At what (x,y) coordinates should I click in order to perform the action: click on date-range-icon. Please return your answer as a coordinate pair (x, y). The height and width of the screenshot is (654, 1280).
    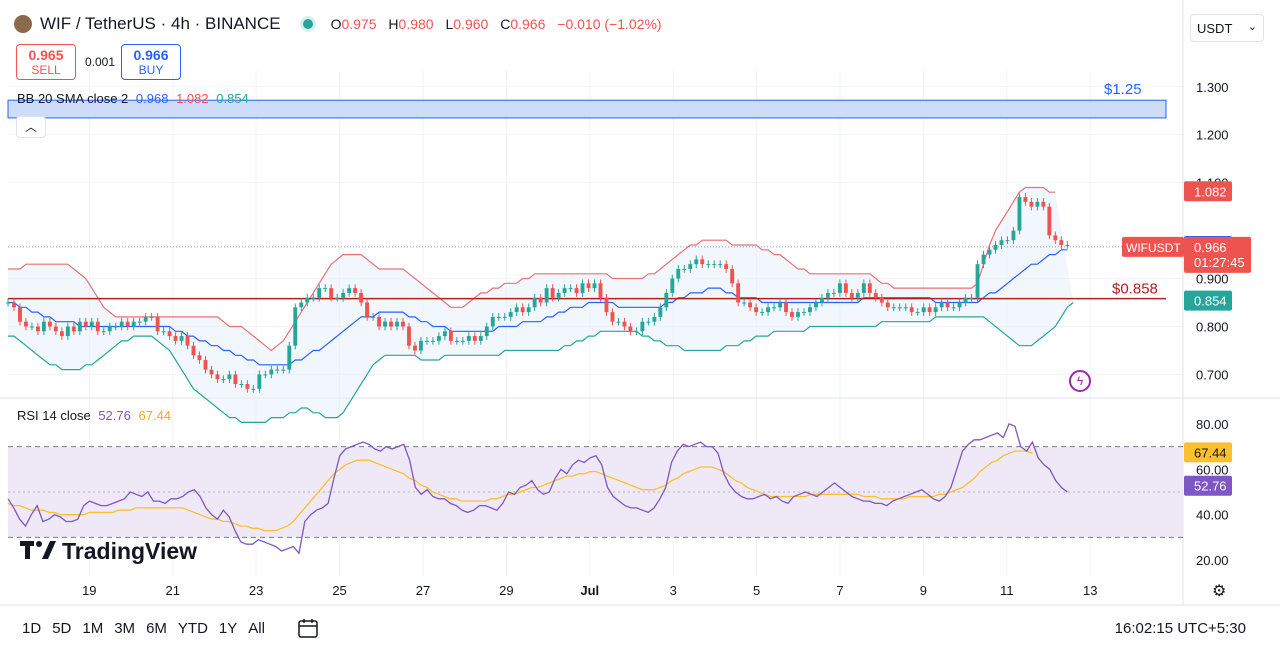
    Looking at the image, I should click on (308, 628).